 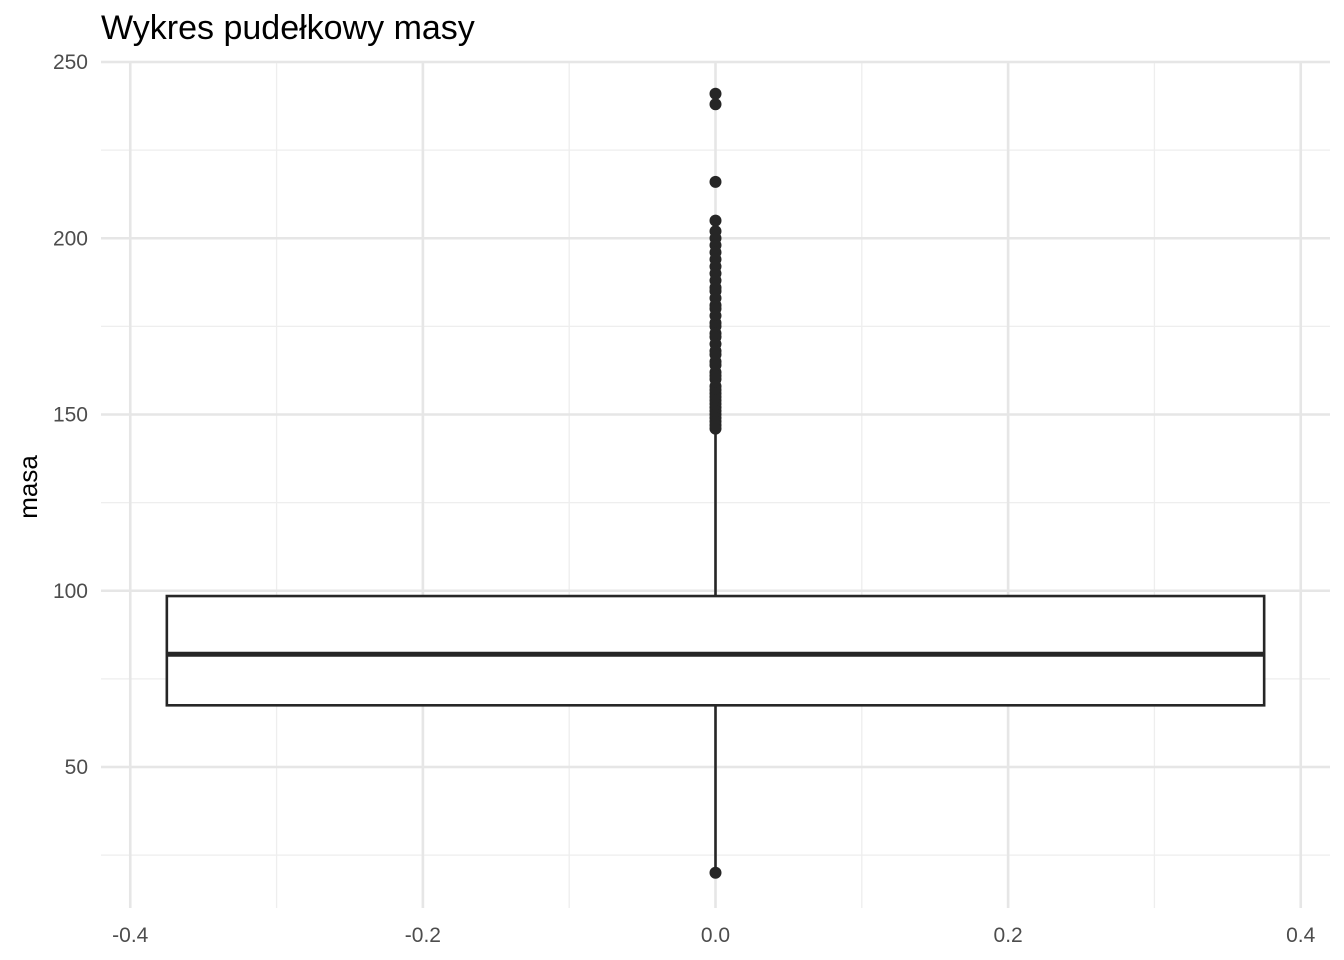 What do you see at coordinates (1301, 935) in the screenshot?
I see `x-tick-label: 0.4` at bounding box center [1301, 935].